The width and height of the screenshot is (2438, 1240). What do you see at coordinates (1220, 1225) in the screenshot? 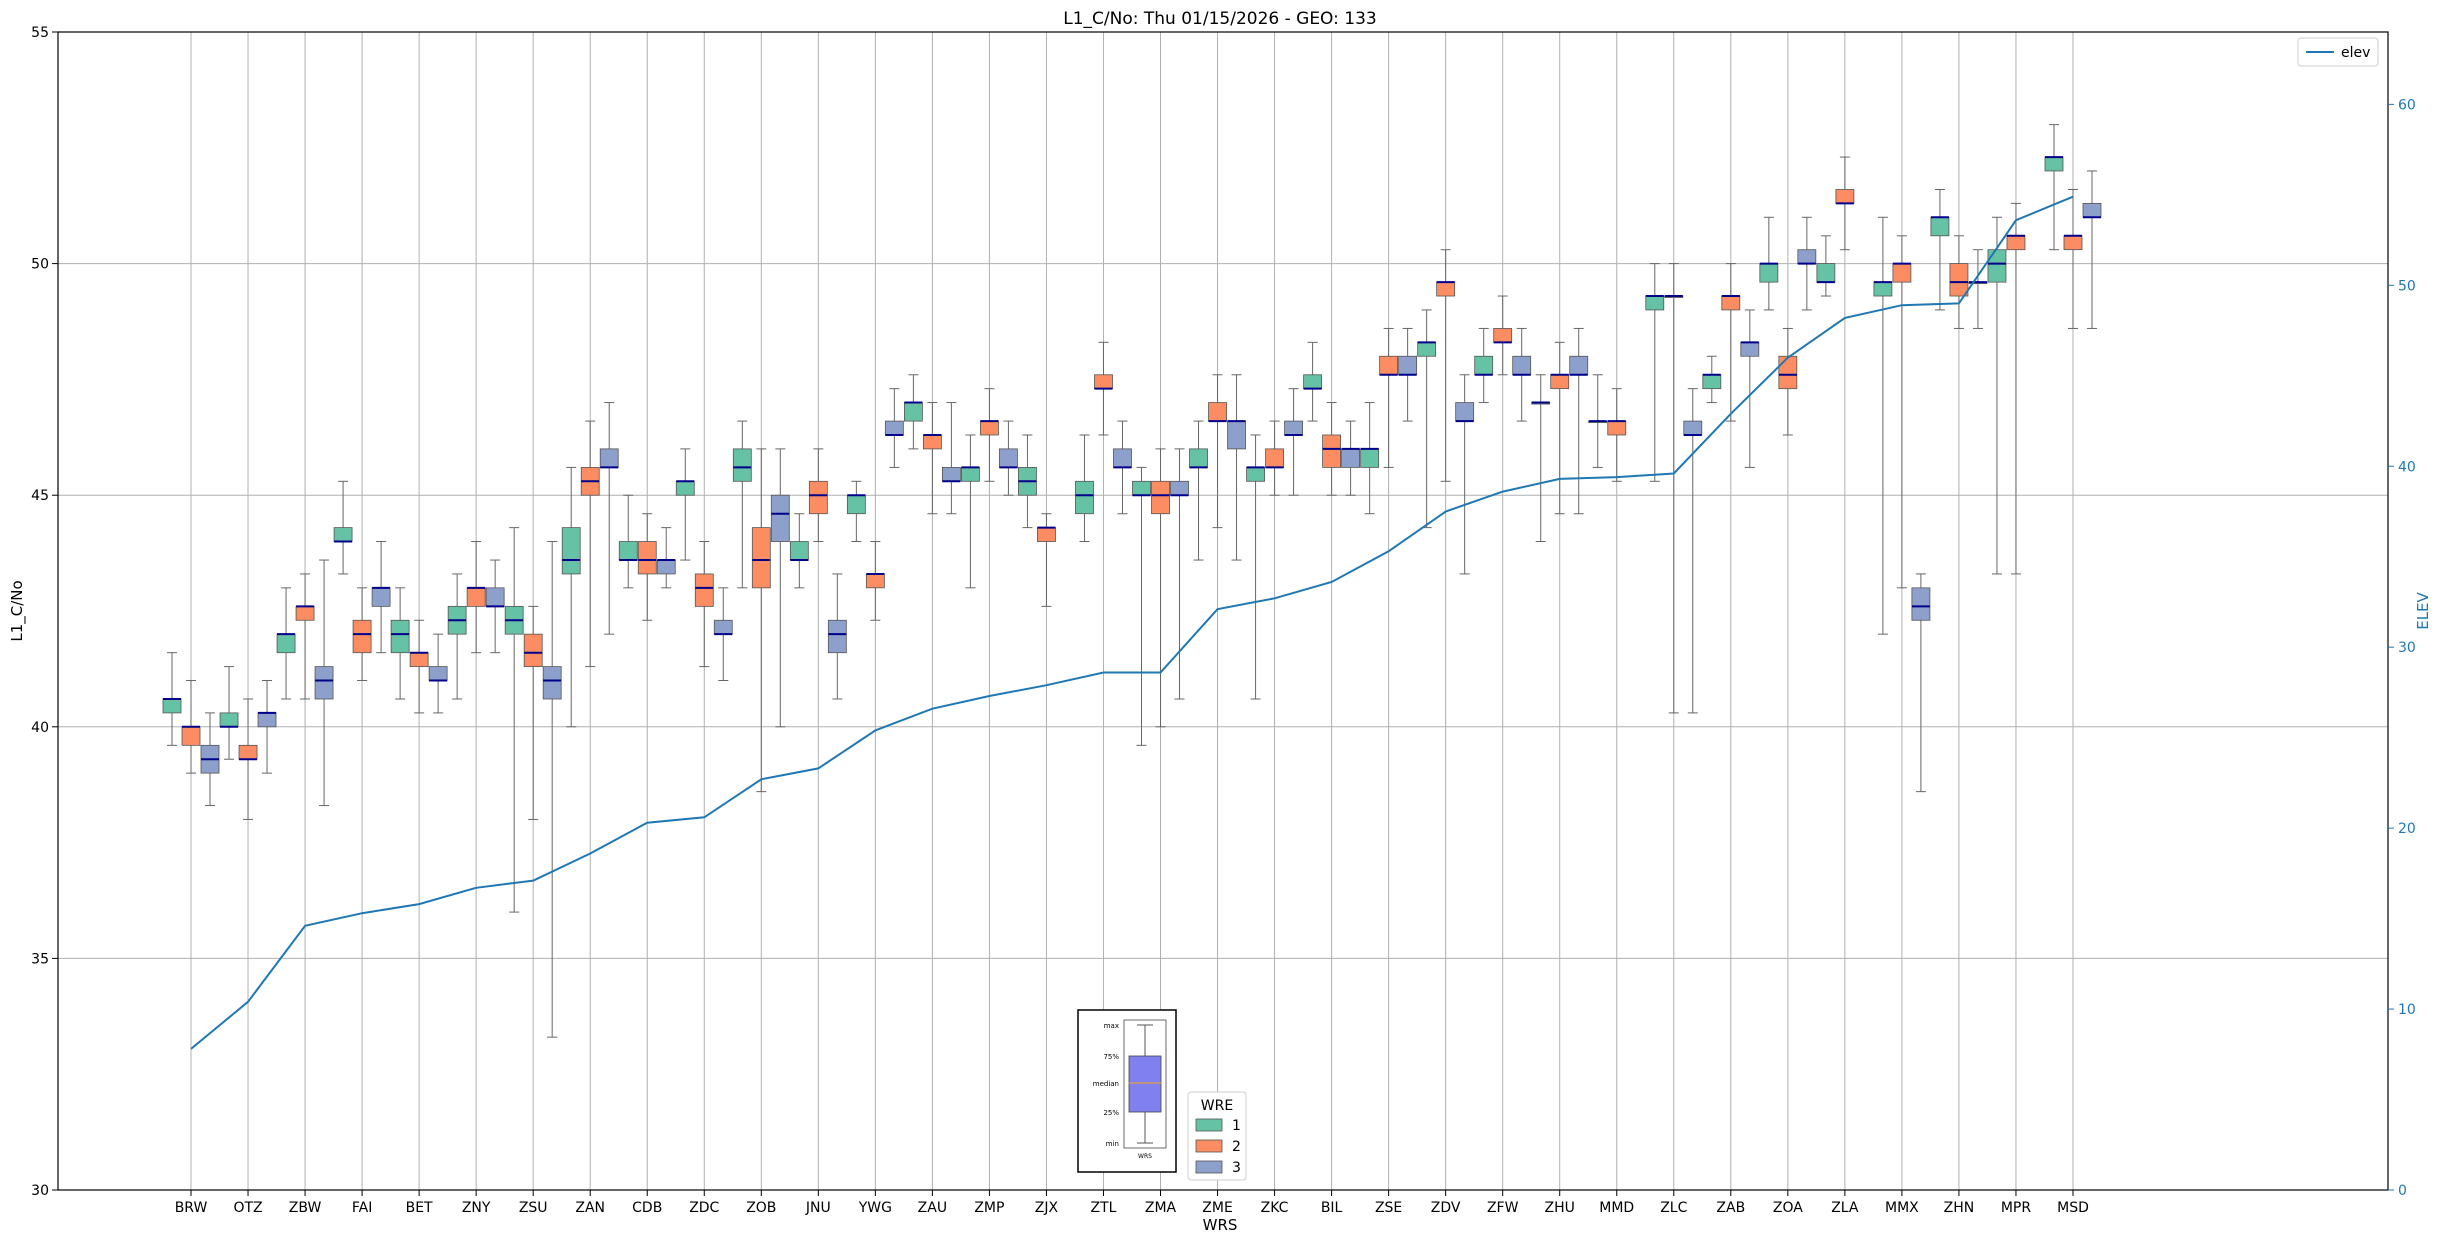
I see `x-axis-label: WRS` at bounding box center [1220, 1225].